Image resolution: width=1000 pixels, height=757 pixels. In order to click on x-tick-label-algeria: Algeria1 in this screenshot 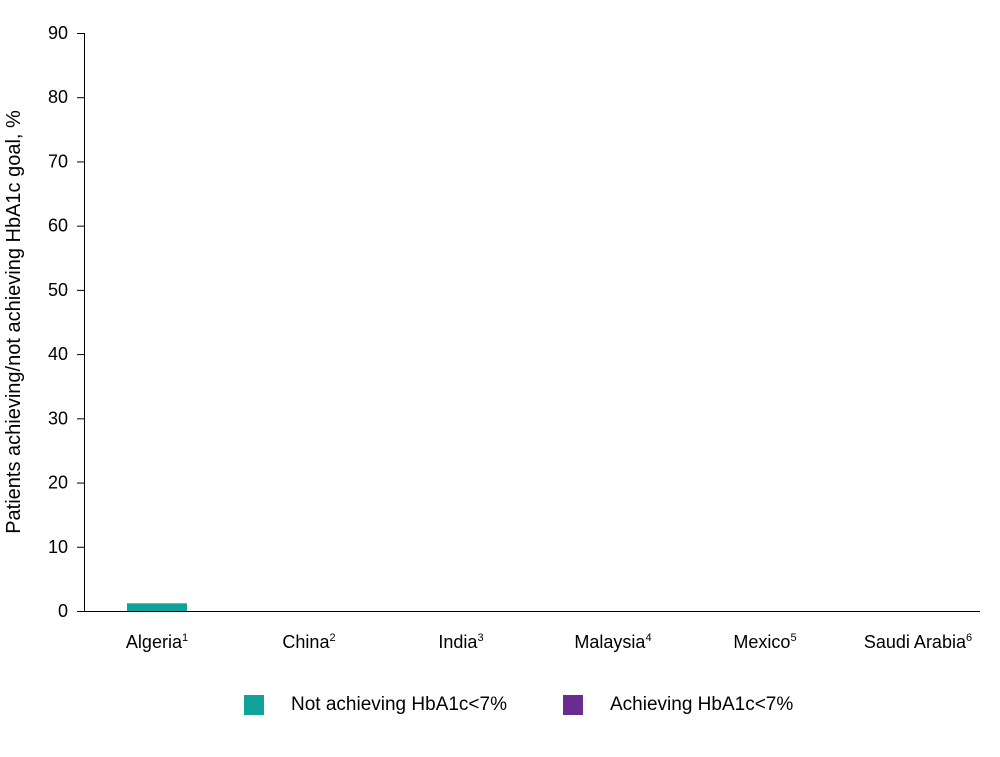, I will do `click(157, 642)`.